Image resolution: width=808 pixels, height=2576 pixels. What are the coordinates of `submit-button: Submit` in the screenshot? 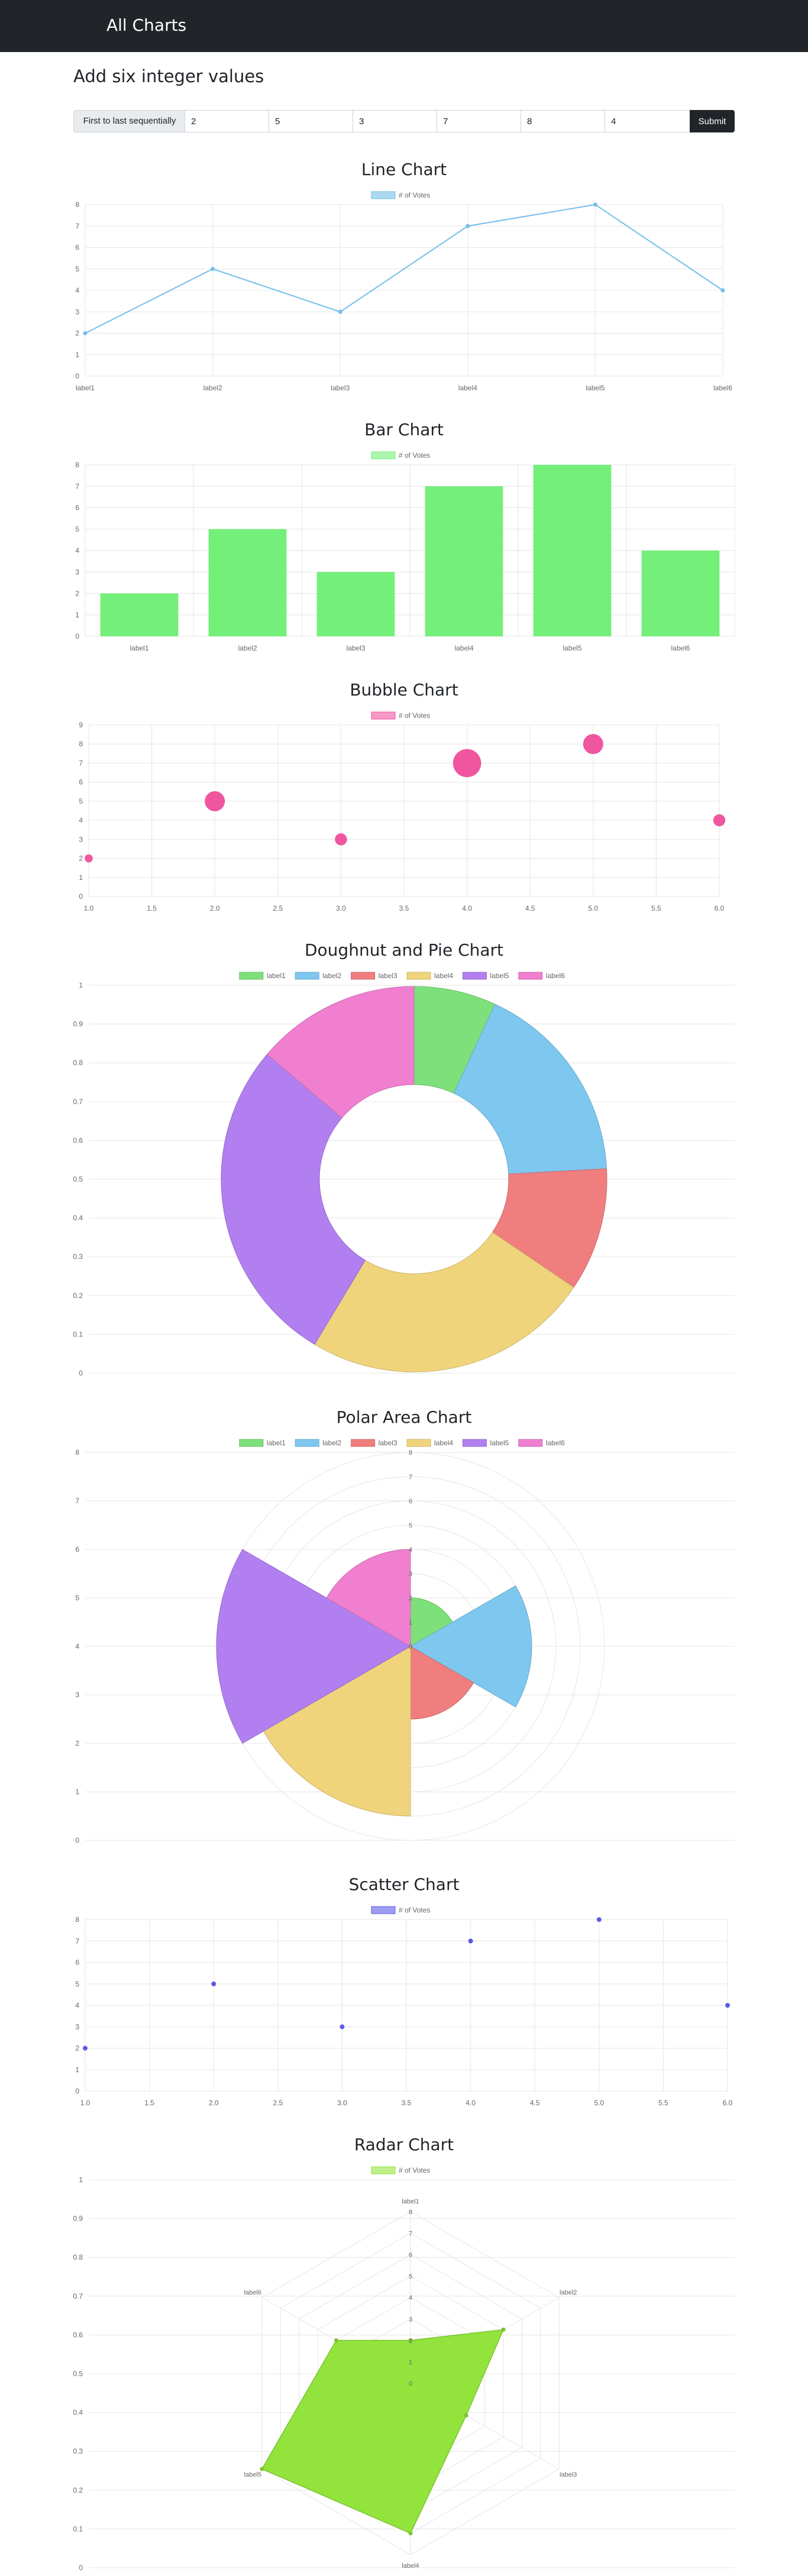 It's located at (712, 121).